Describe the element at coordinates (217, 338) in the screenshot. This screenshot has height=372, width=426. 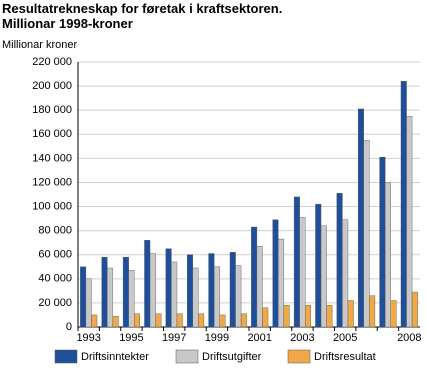
I see `x-tick-label: 1999` at that location.